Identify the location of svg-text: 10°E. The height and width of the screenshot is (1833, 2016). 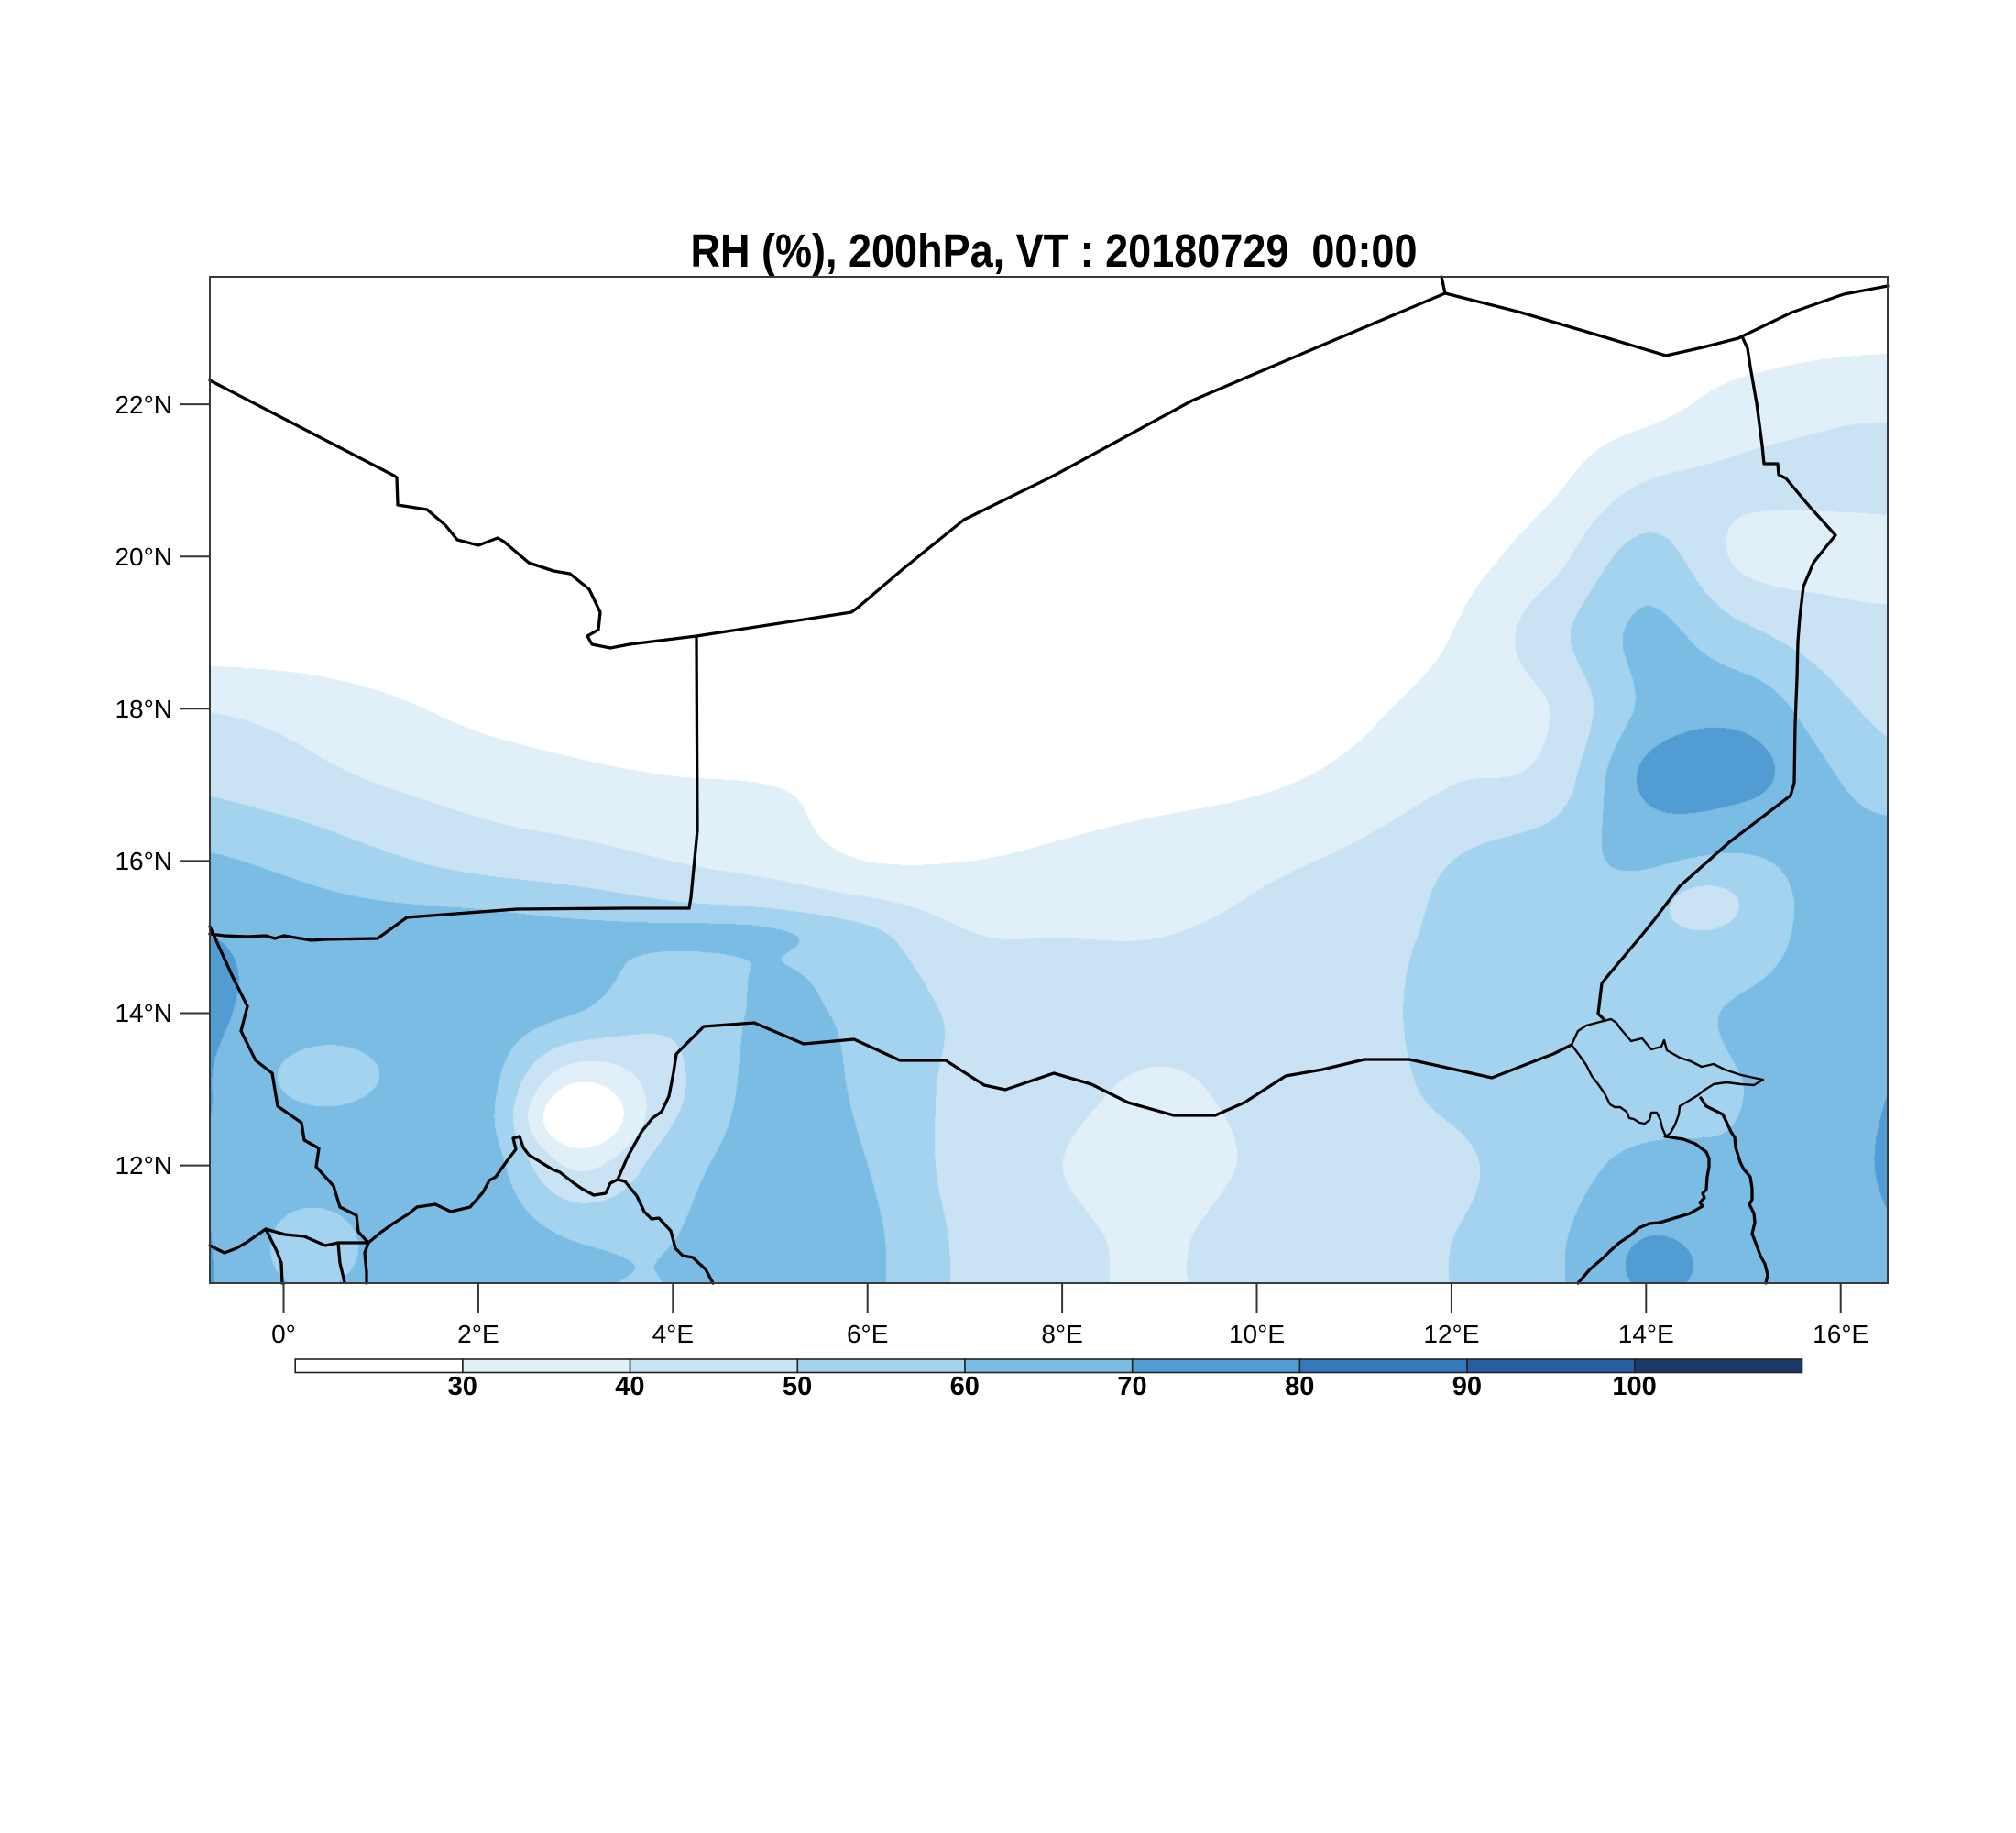
(1257, 1334).